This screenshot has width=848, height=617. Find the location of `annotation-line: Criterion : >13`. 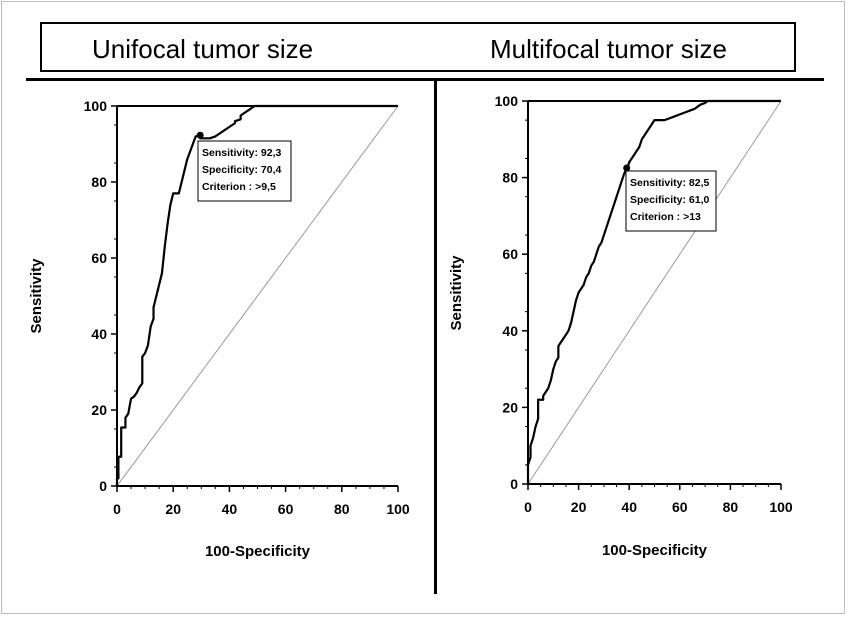

annotation-line: Criterion : >13 is located at coordinates (665, 217).